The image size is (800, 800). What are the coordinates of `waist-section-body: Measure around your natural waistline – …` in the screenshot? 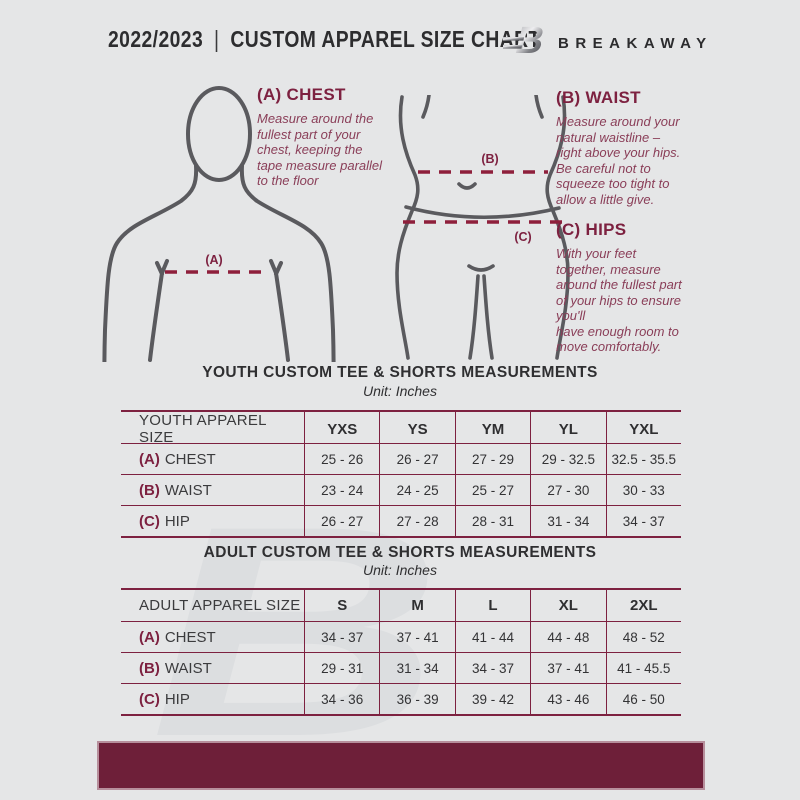 It's located at (618, 160).